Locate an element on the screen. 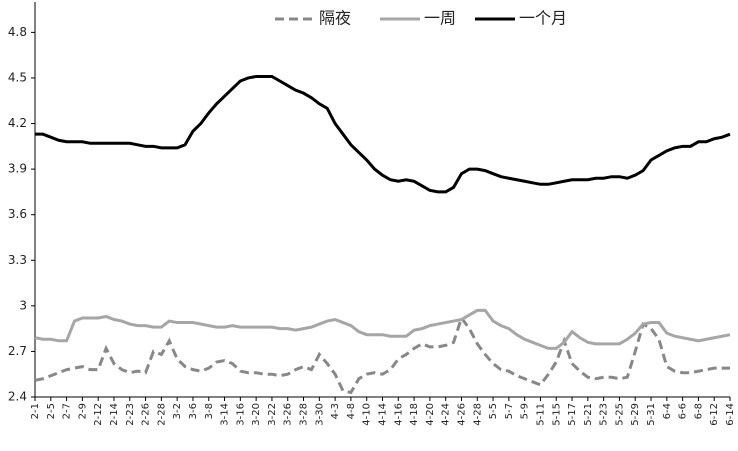 This screenshot has width=738, height=451. line-series is located at coordinates (382, 329).